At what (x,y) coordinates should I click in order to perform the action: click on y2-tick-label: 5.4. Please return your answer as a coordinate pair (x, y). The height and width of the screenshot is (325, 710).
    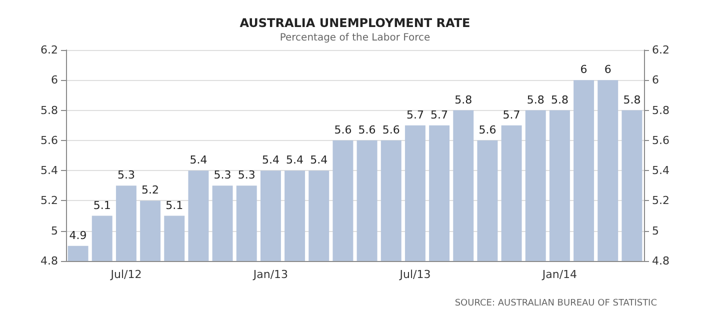
    Looking at the image, I should click on (661, 171).